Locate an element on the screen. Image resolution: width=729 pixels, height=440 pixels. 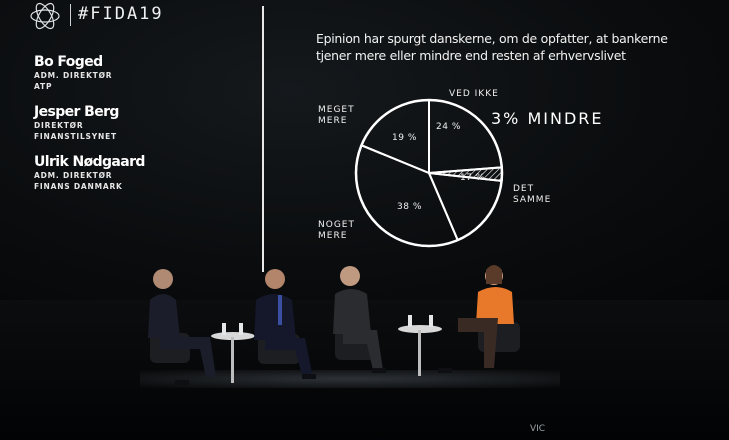
speaker-role-line: DIREKTØR is located at coordinates (59, 125).